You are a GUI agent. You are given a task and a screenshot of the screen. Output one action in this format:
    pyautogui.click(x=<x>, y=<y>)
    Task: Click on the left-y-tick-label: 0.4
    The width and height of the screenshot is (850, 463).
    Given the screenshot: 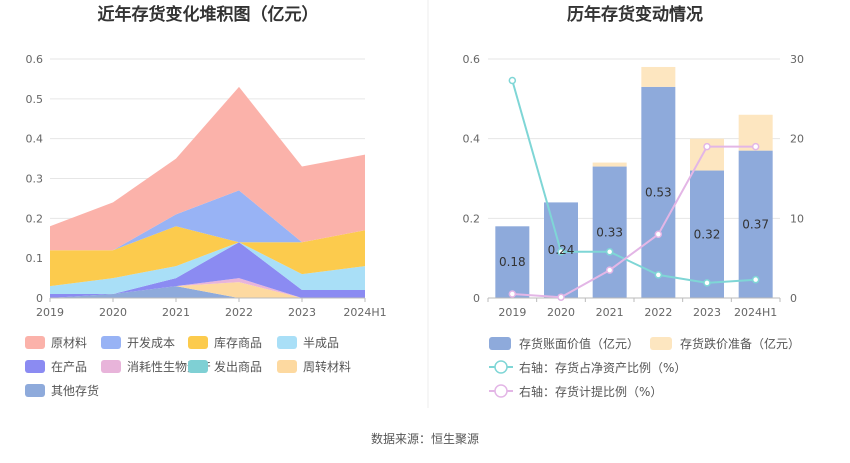 What is the action you would take?
    pyautogui.click(x=35, y=139)
    